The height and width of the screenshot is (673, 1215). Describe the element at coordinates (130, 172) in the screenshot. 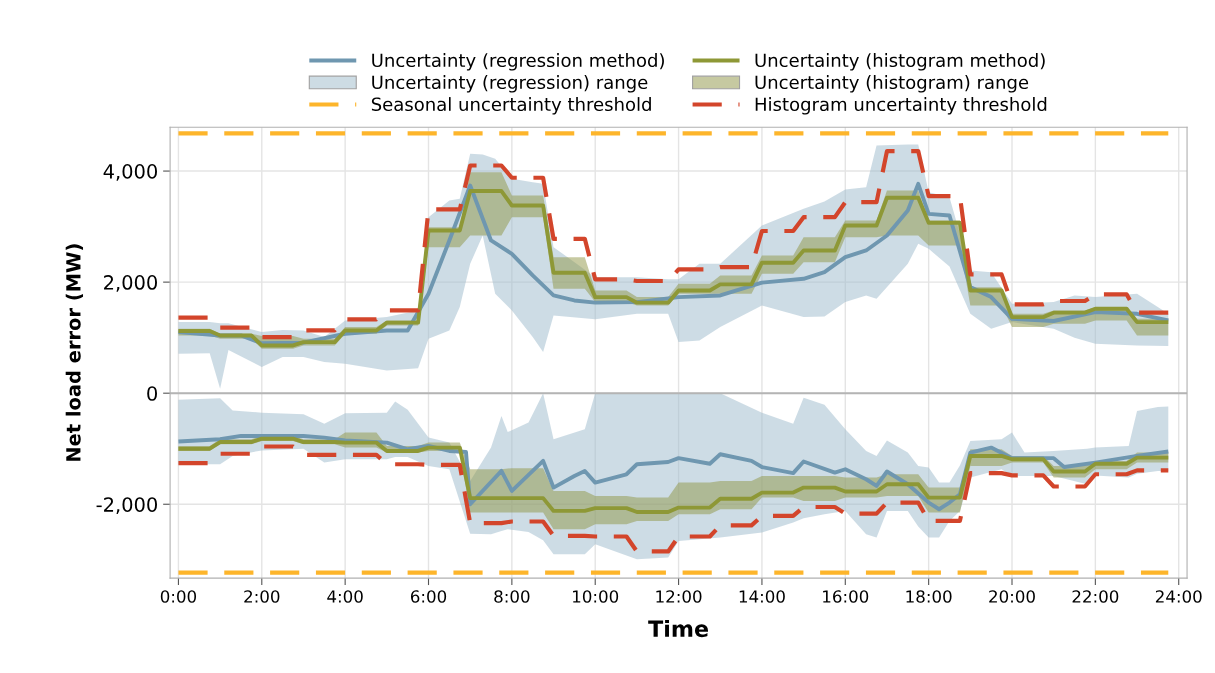

I see `y-tick-label: 4,000` at that location.